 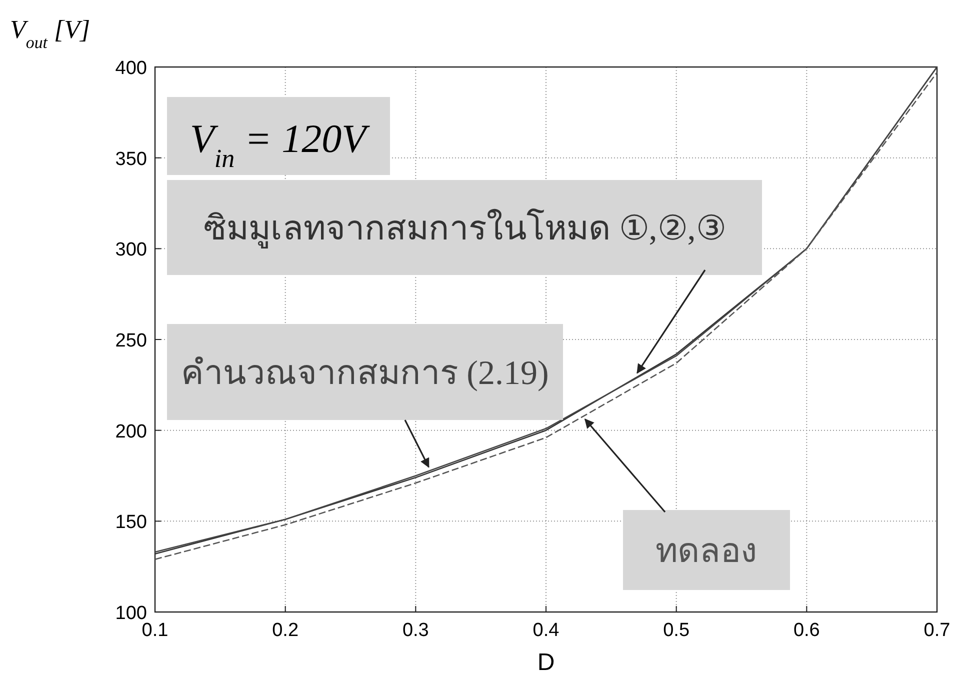 I want to click on x-tick-label: 0.6, so click(x=806, y=630).